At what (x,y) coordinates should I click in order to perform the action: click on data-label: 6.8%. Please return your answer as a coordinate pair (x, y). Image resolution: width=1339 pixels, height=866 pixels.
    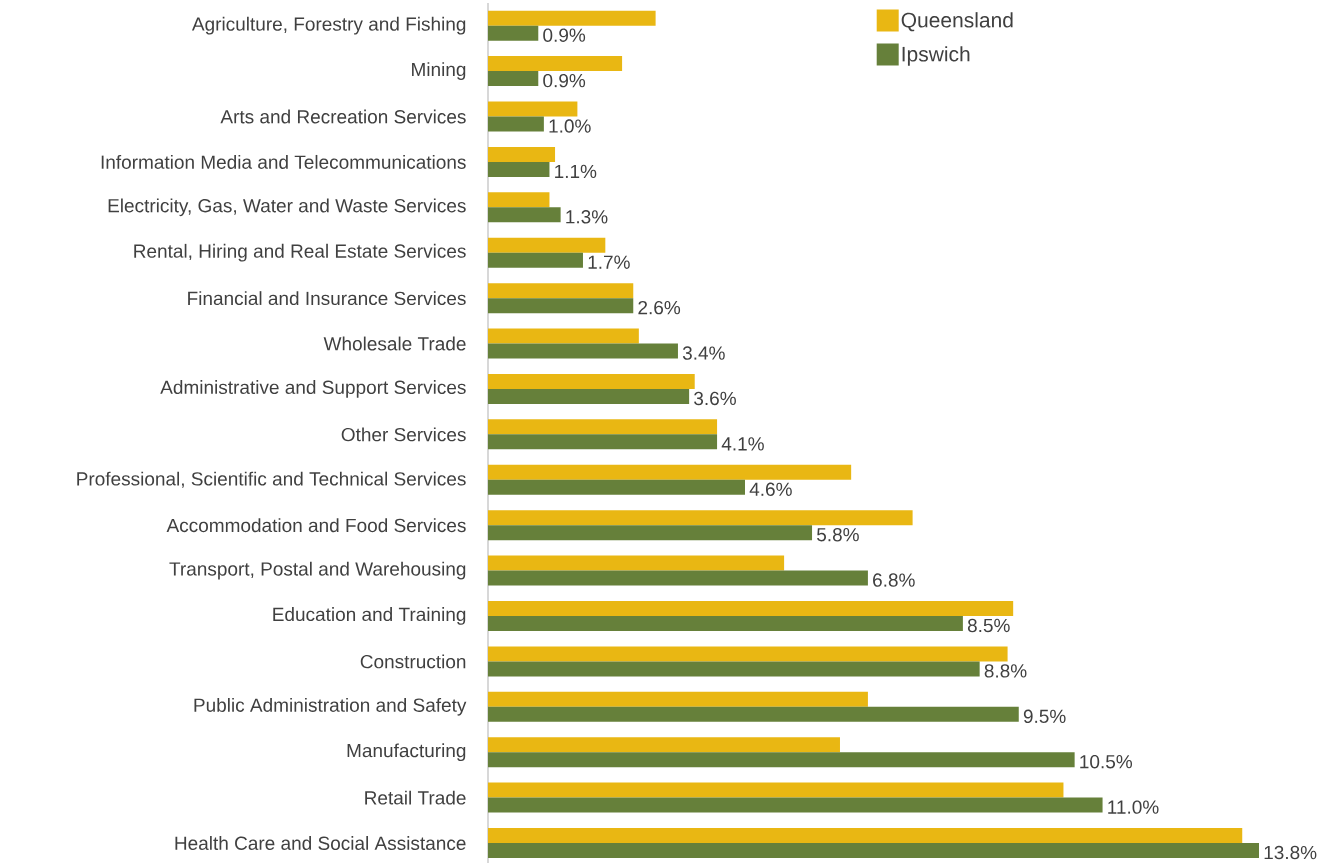
    Looking at the image, I should click on (894, 580).